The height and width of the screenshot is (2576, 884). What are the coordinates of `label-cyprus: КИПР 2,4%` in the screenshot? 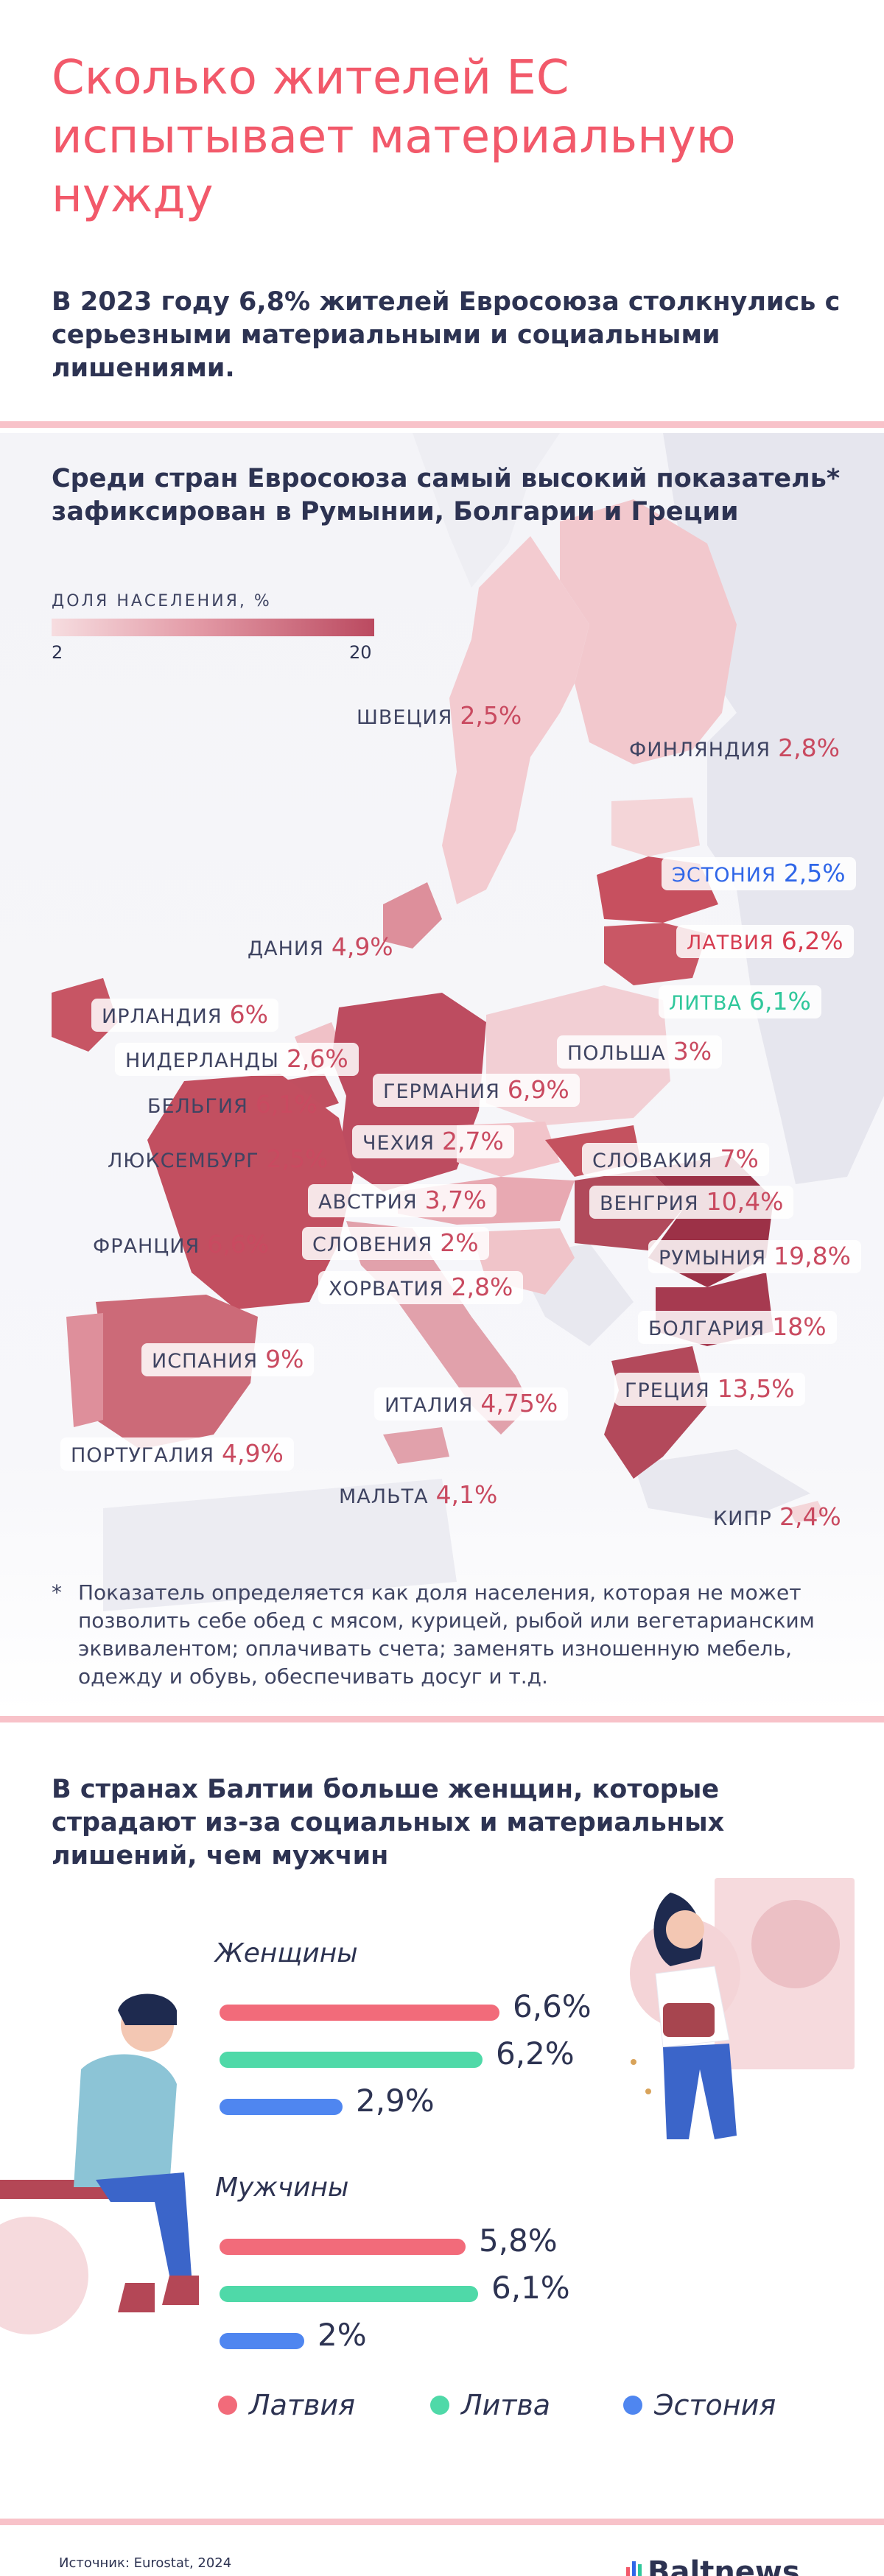 It's located at (777, 1516).